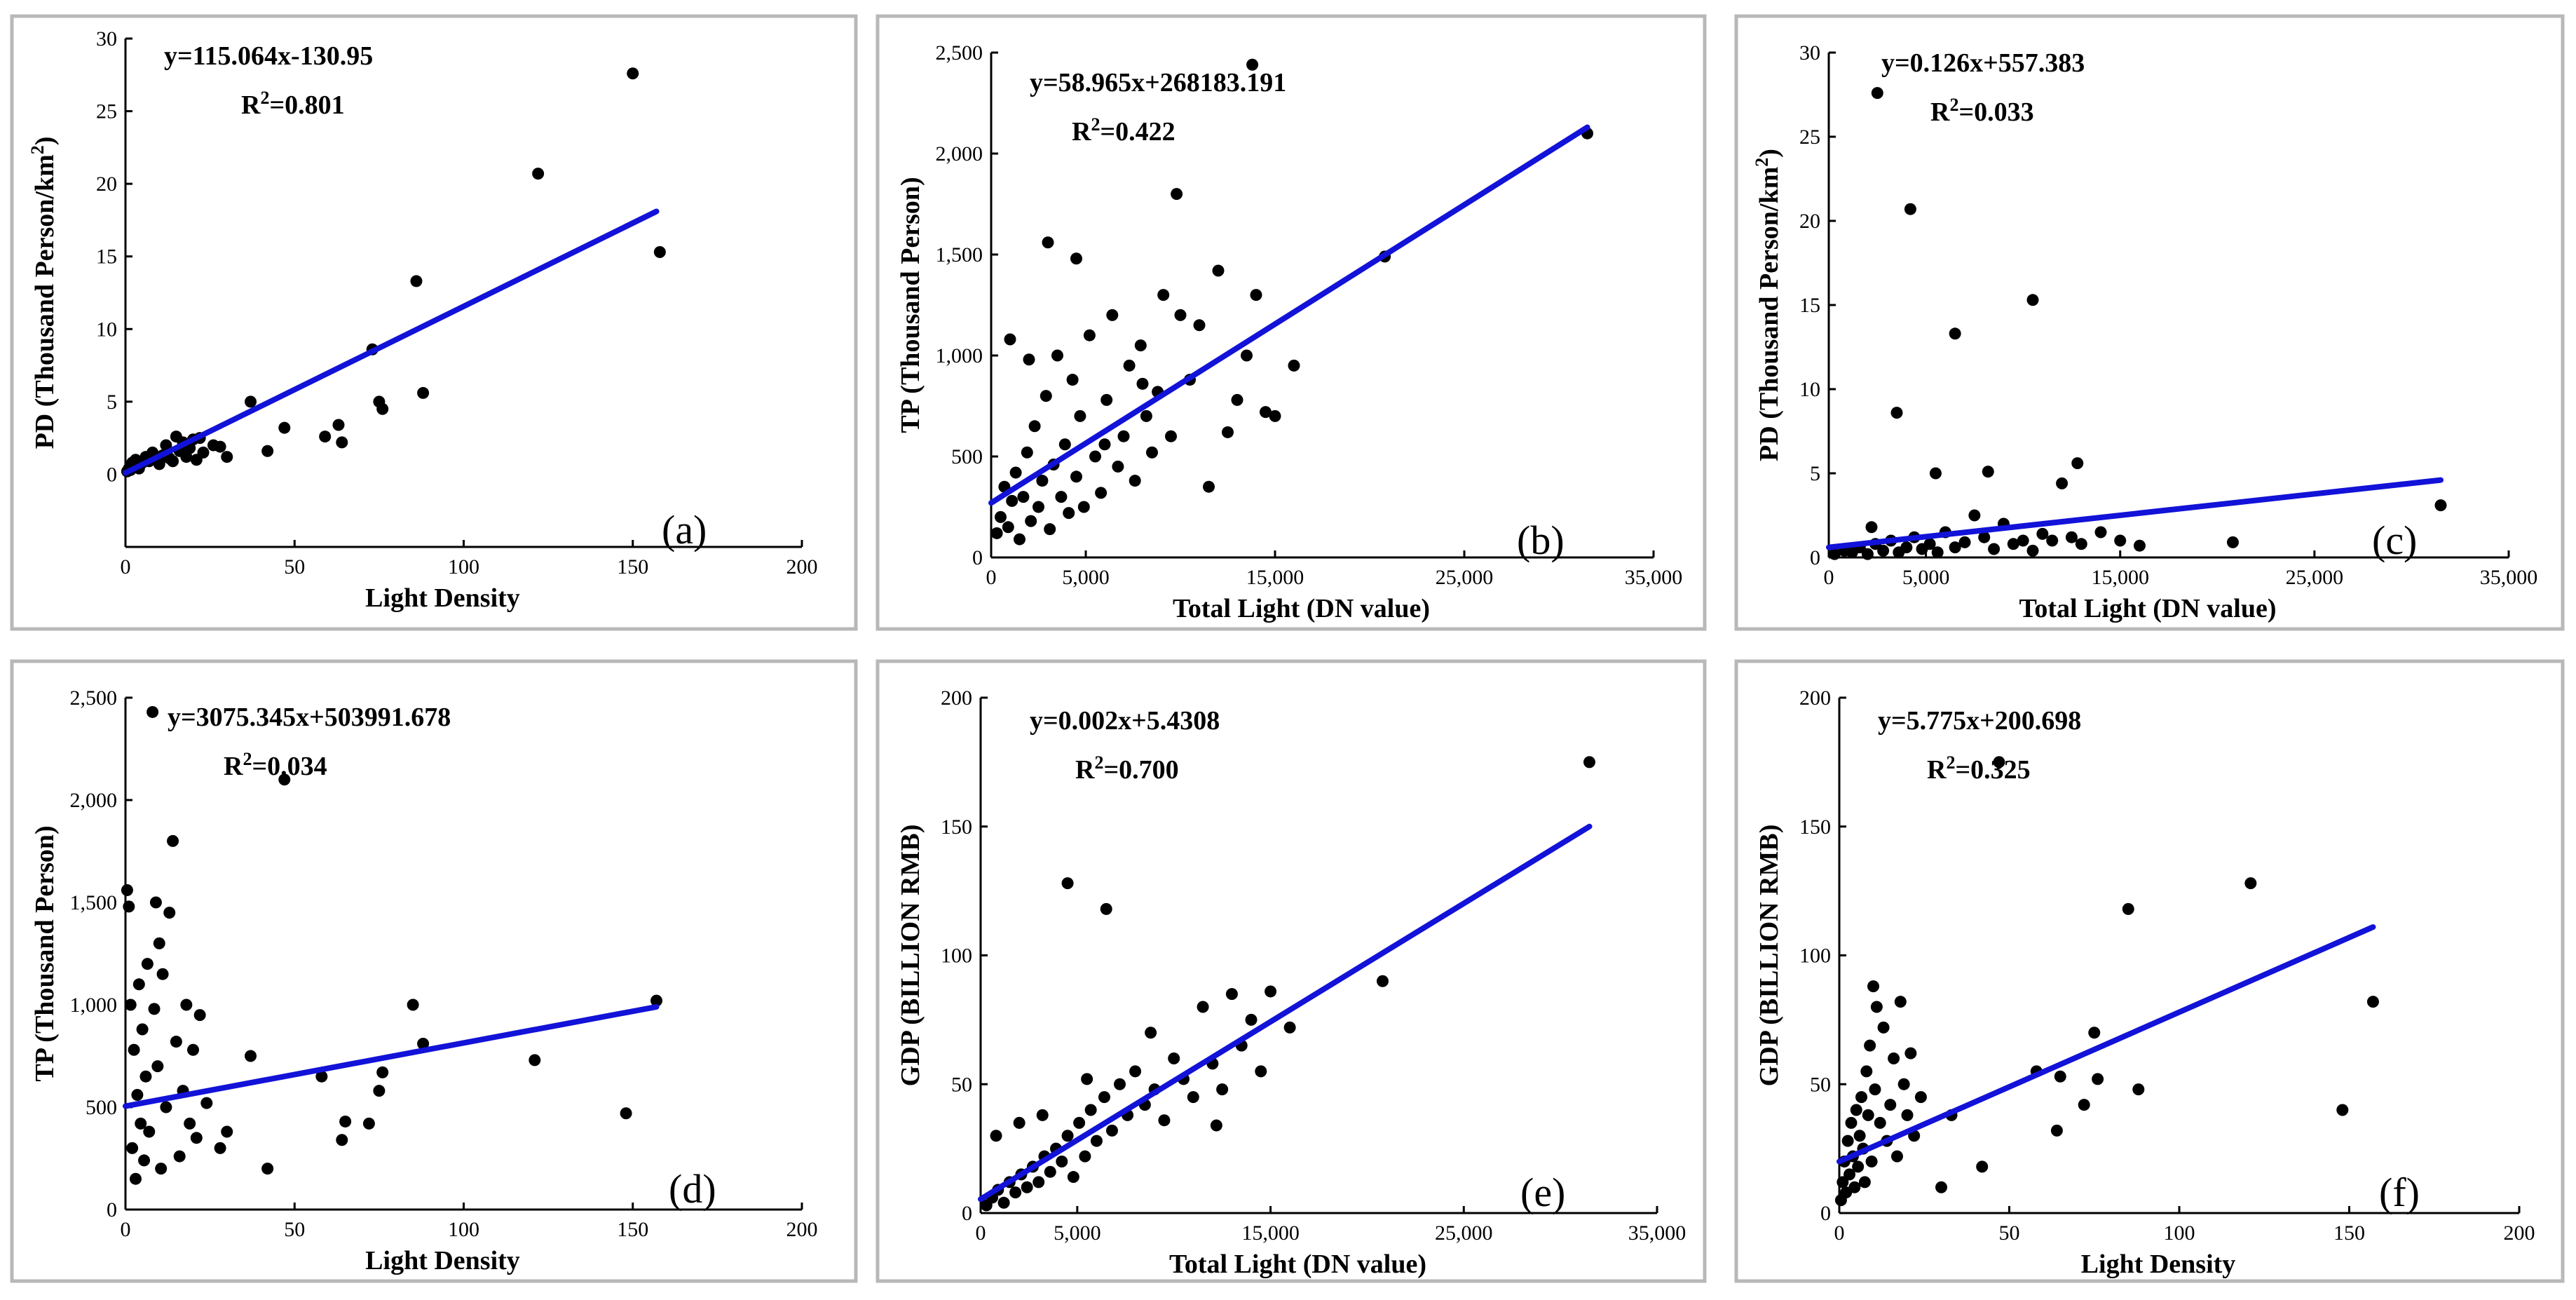 The width and height of the screenshot is (2576, 1300). What do you see at coordinates (1289, 315) in the screenshot?
I see `regression-line` at bounding box center [1289, 315].